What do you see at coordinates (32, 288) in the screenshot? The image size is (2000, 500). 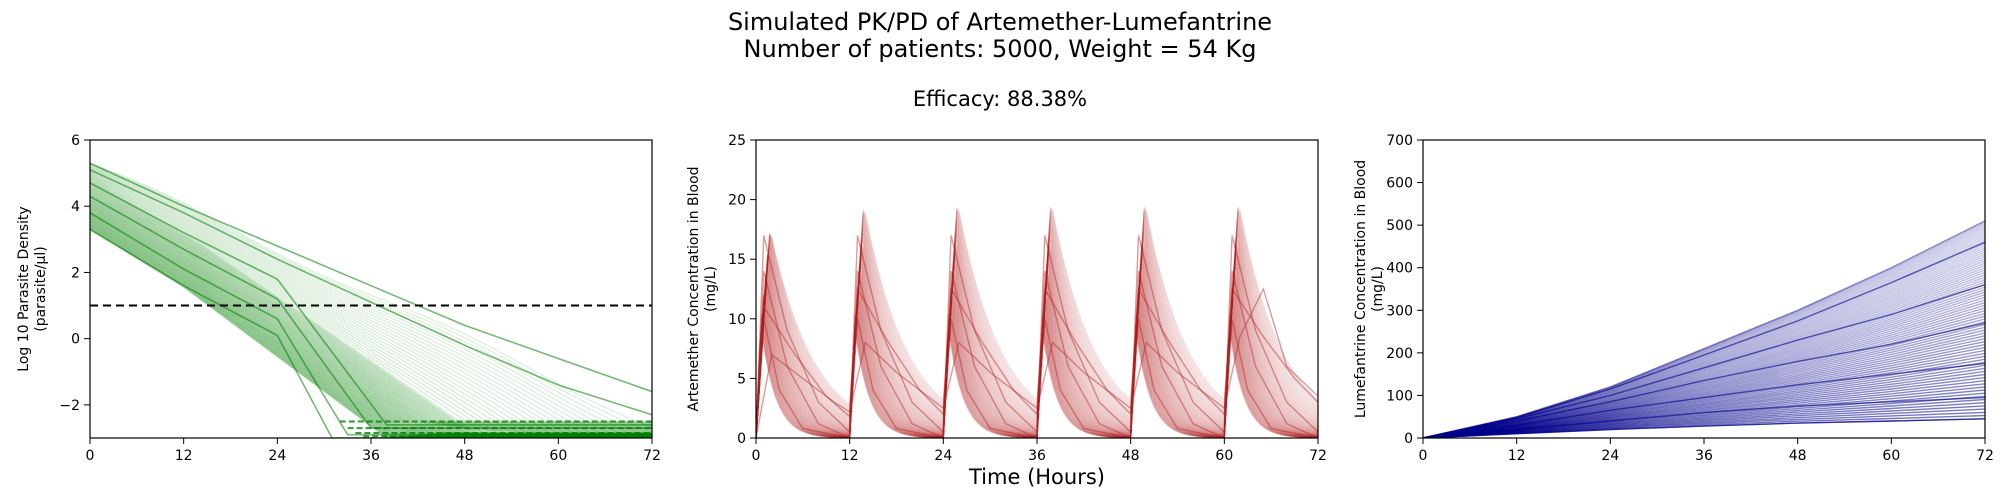 I see `y-axis-label: Log 10 Parasite Density(parasite/μl)` at bounding box center [32, 288].